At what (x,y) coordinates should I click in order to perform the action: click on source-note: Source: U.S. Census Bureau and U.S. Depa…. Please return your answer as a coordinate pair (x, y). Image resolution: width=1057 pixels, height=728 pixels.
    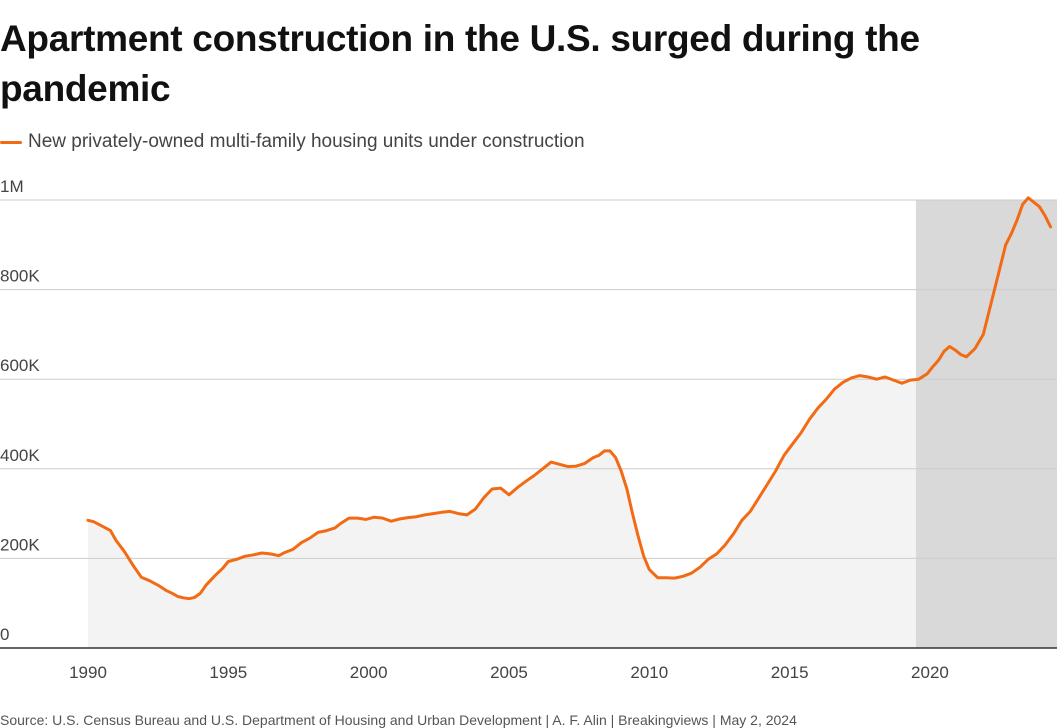
    Looking at the image, I should click on (398, 720).